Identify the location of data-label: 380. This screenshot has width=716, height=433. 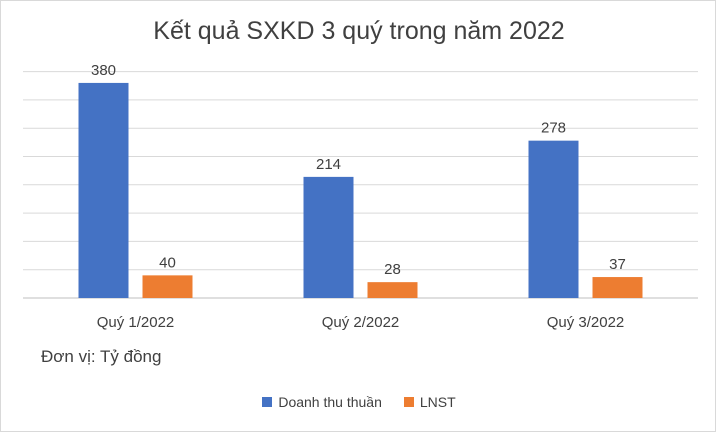
(103, 70).